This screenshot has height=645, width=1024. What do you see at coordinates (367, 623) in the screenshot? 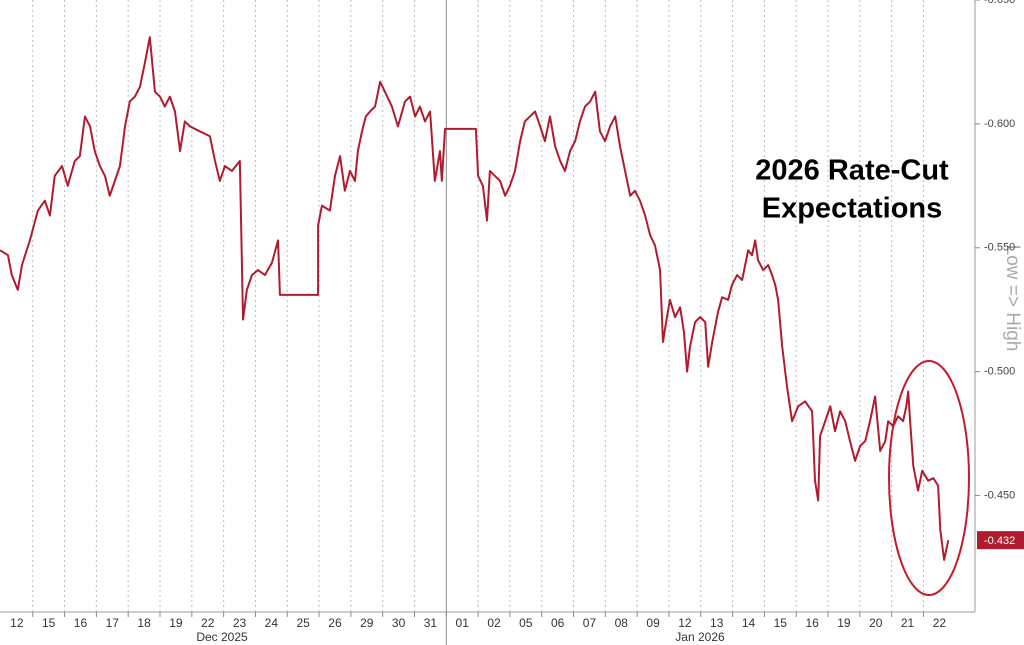
I see `x-tick-label: 29` at bounding box center [367, 623].